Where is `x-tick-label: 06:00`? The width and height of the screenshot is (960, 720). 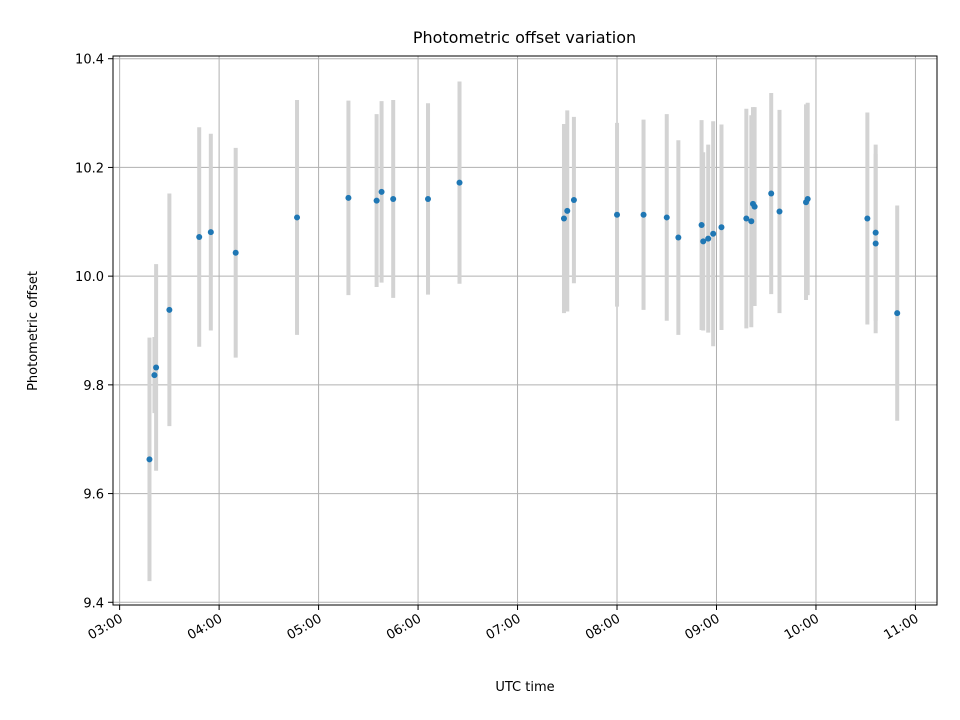 x-tick-label: 06:00 is located at coordinates (404, 627).